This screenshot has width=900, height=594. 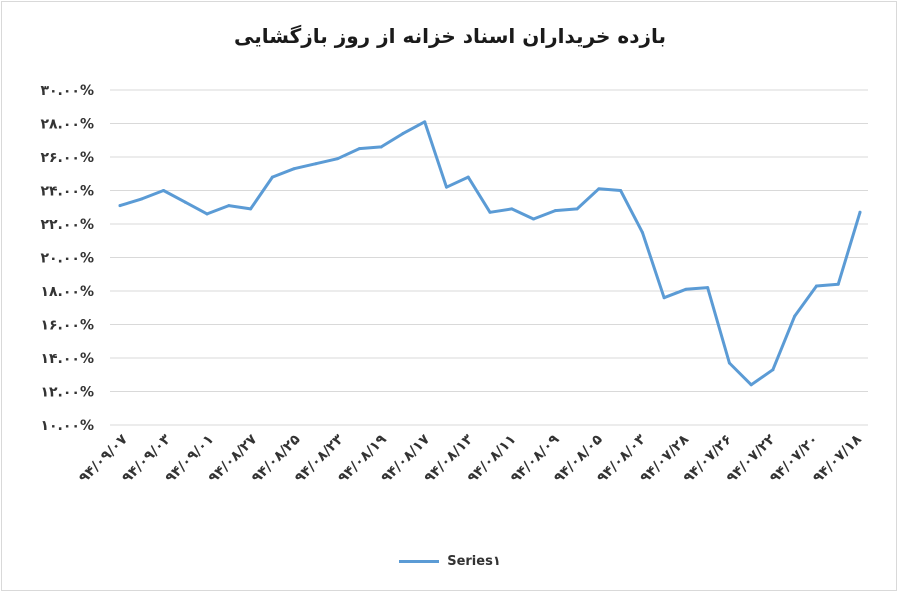 I want to click on legend: Series۱, so click(x=450, y=561).